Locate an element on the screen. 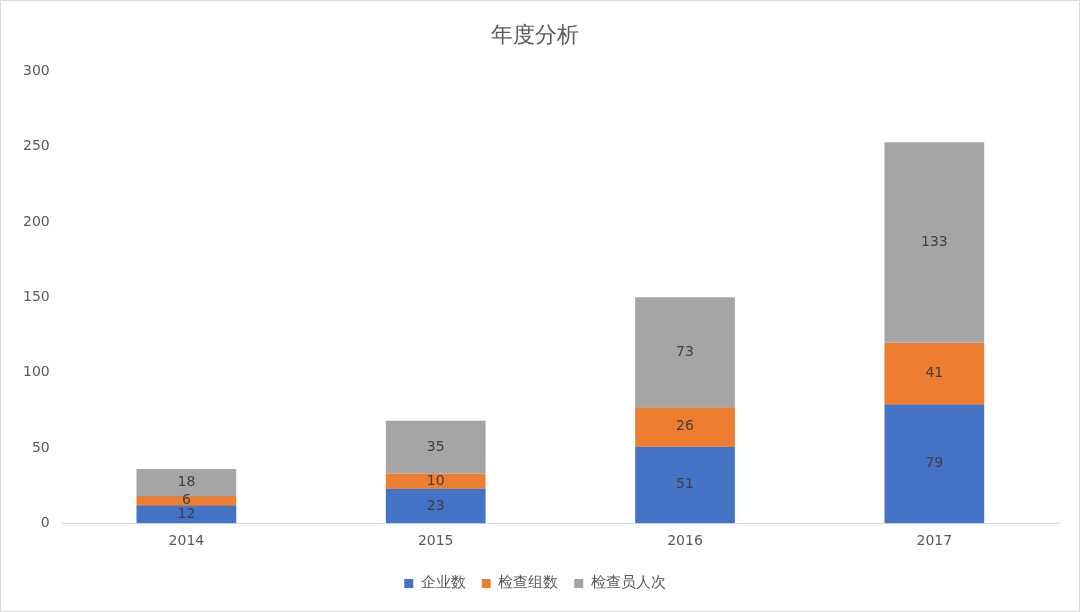 The height and width of the screenshot is (612, 1080). data-label: 79 is located at coordinates (934, 462).